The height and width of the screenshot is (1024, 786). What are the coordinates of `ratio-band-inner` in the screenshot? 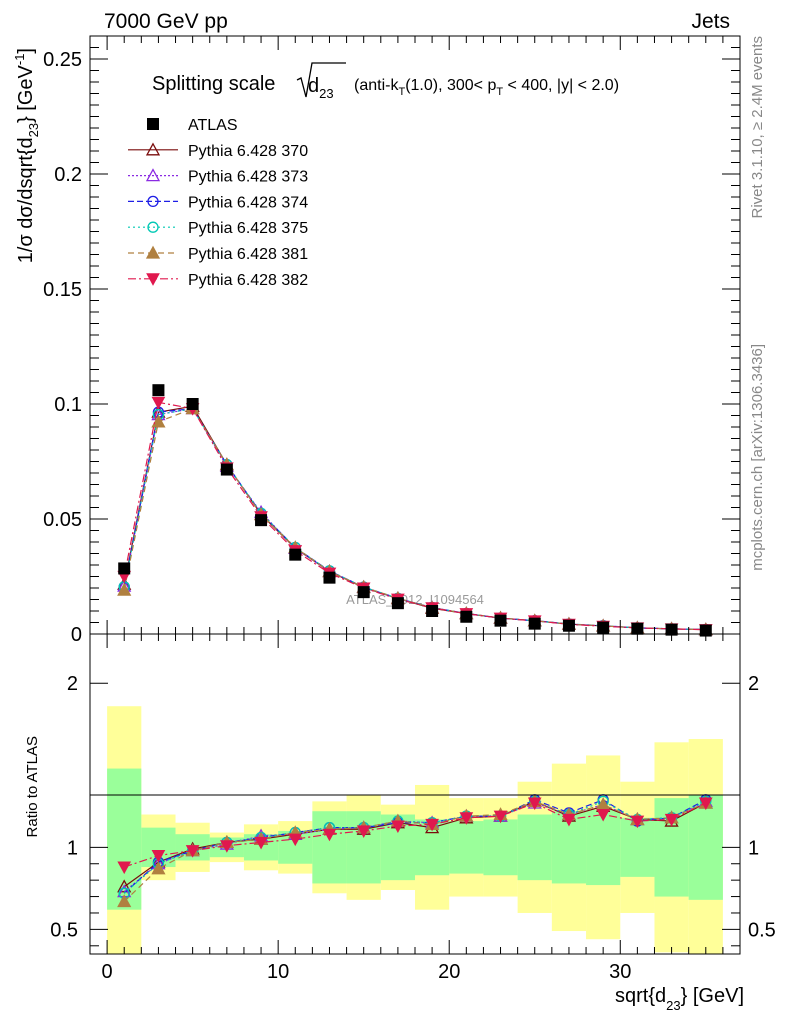 It's located at (415, 839).